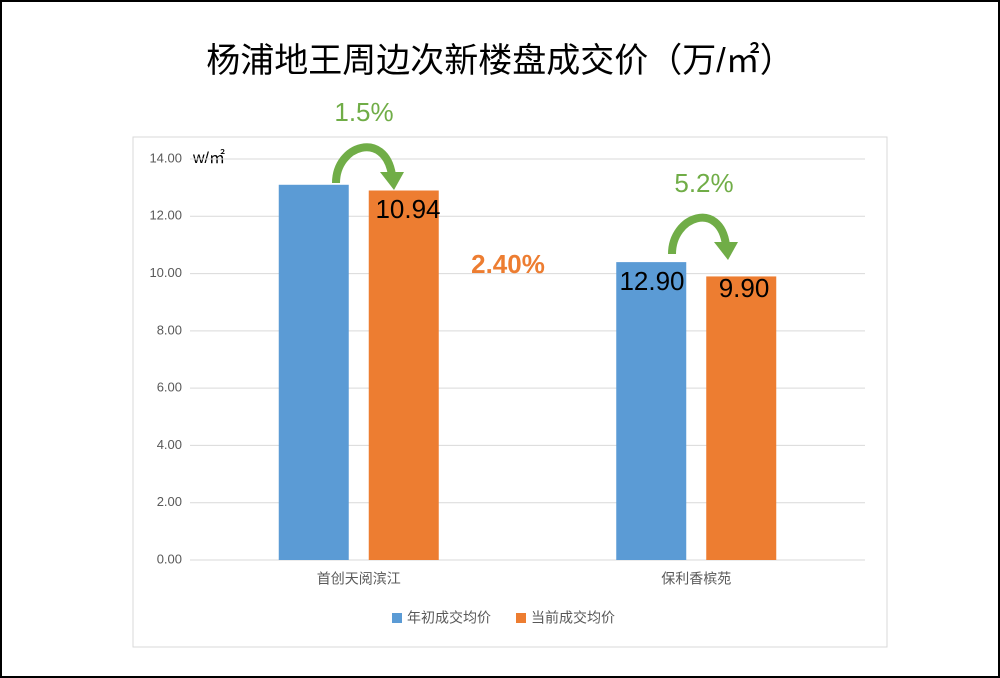 This screenshot has height=678, width=1000. Describe the element at coordinates (165, 215) in the screenshot. I see `y-tick-label: 12.00` at that location.